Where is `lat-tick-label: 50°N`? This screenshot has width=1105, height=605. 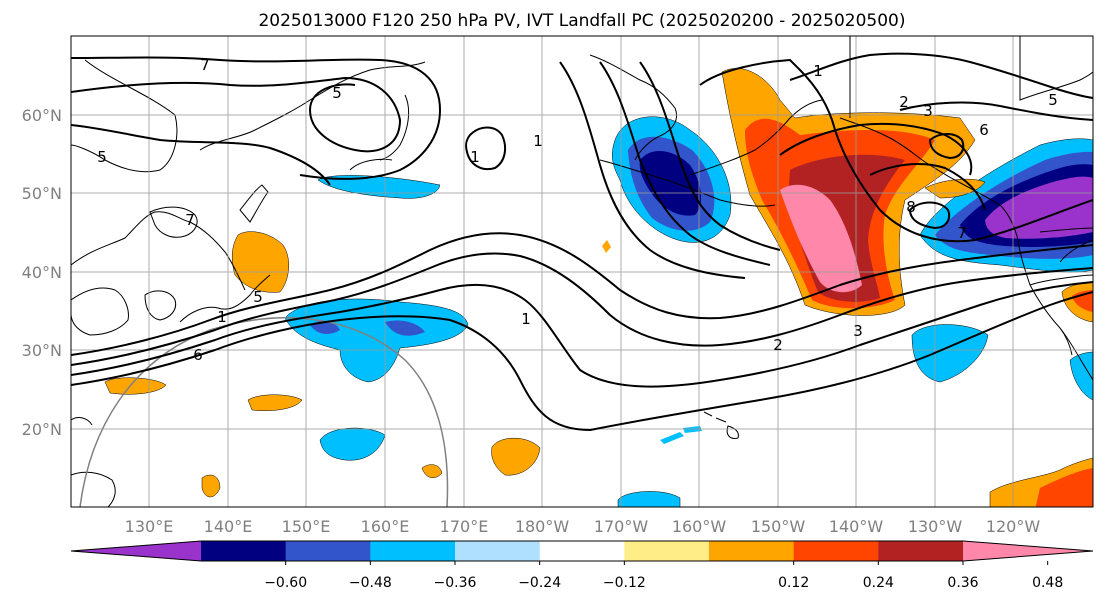
lat-tick-label: 50°N is located at coordinates (42, 193).